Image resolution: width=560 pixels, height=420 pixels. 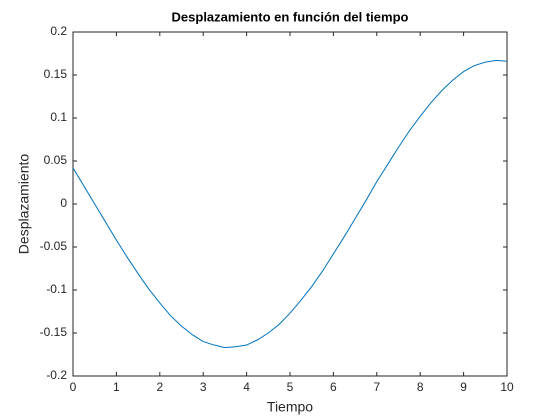 I want to click on y-tick-label: -0.05, so click(x=54, y=246).